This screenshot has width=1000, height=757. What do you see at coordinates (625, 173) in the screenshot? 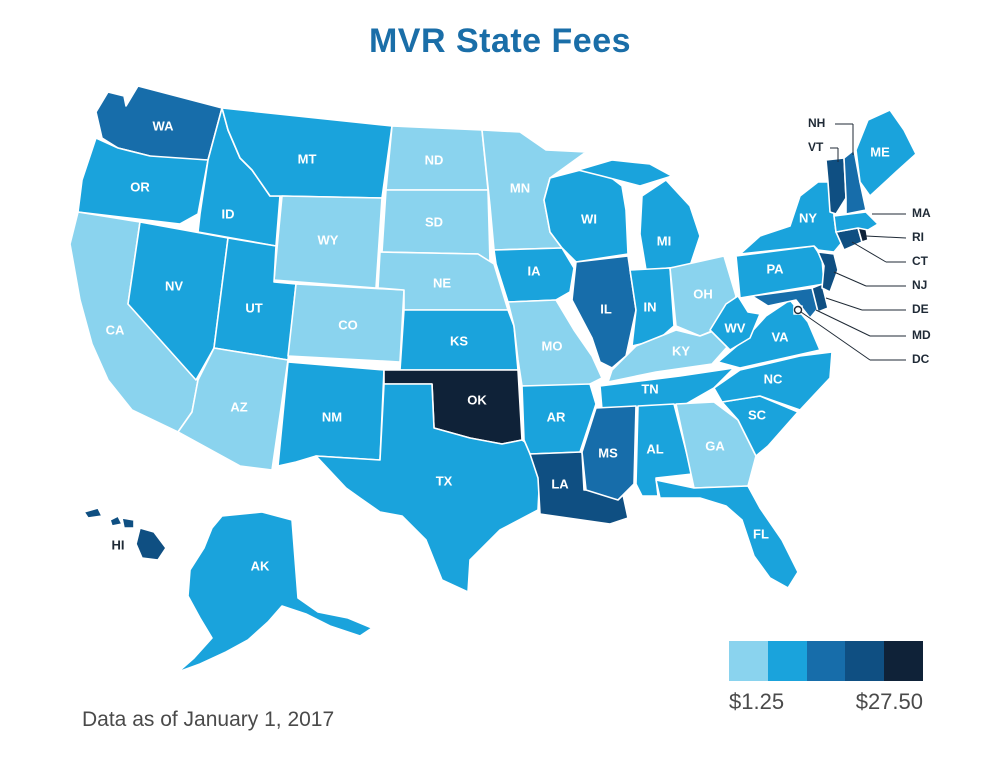
I see `state-MI-upper` at bounding box center [625, 173].